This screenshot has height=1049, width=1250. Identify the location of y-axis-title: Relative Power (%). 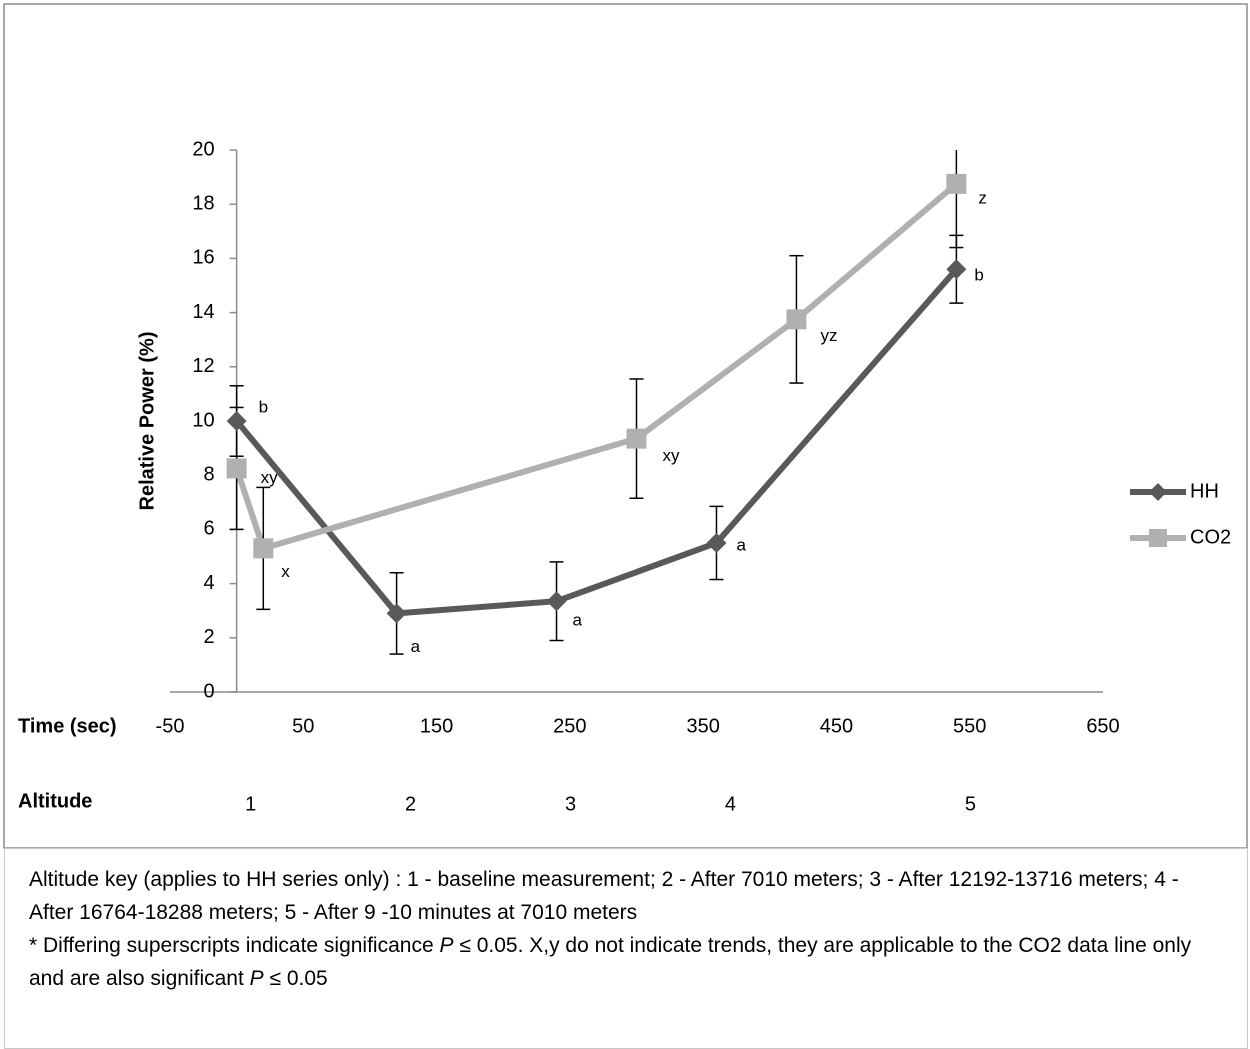
(147, 421).